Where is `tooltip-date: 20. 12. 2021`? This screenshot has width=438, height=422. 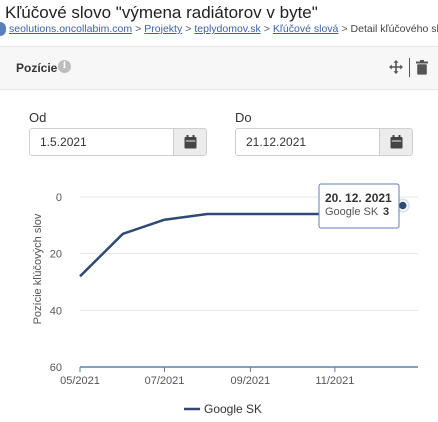 tooltip-date: 20. 12. 2021 is located at coordinates (358, 198).